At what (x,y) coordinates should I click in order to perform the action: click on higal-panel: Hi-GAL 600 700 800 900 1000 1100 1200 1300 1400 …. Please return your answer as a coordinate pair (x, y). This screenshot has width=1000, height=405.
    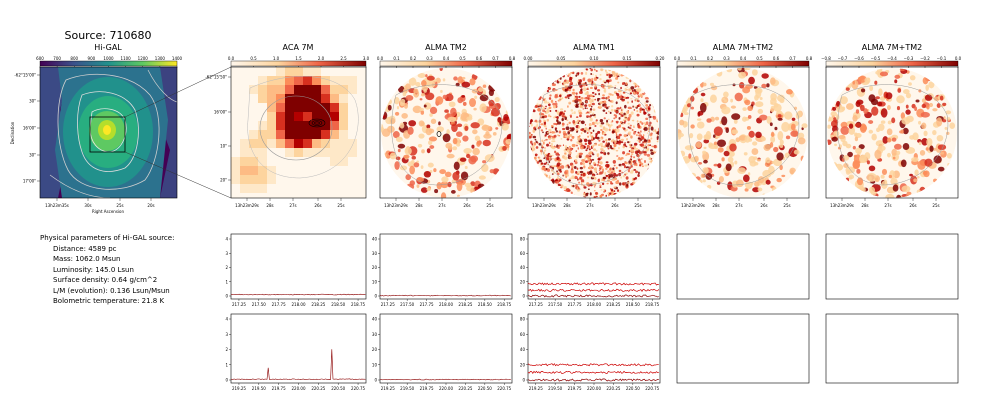
    Looking at the image, I should click on (96, 128).